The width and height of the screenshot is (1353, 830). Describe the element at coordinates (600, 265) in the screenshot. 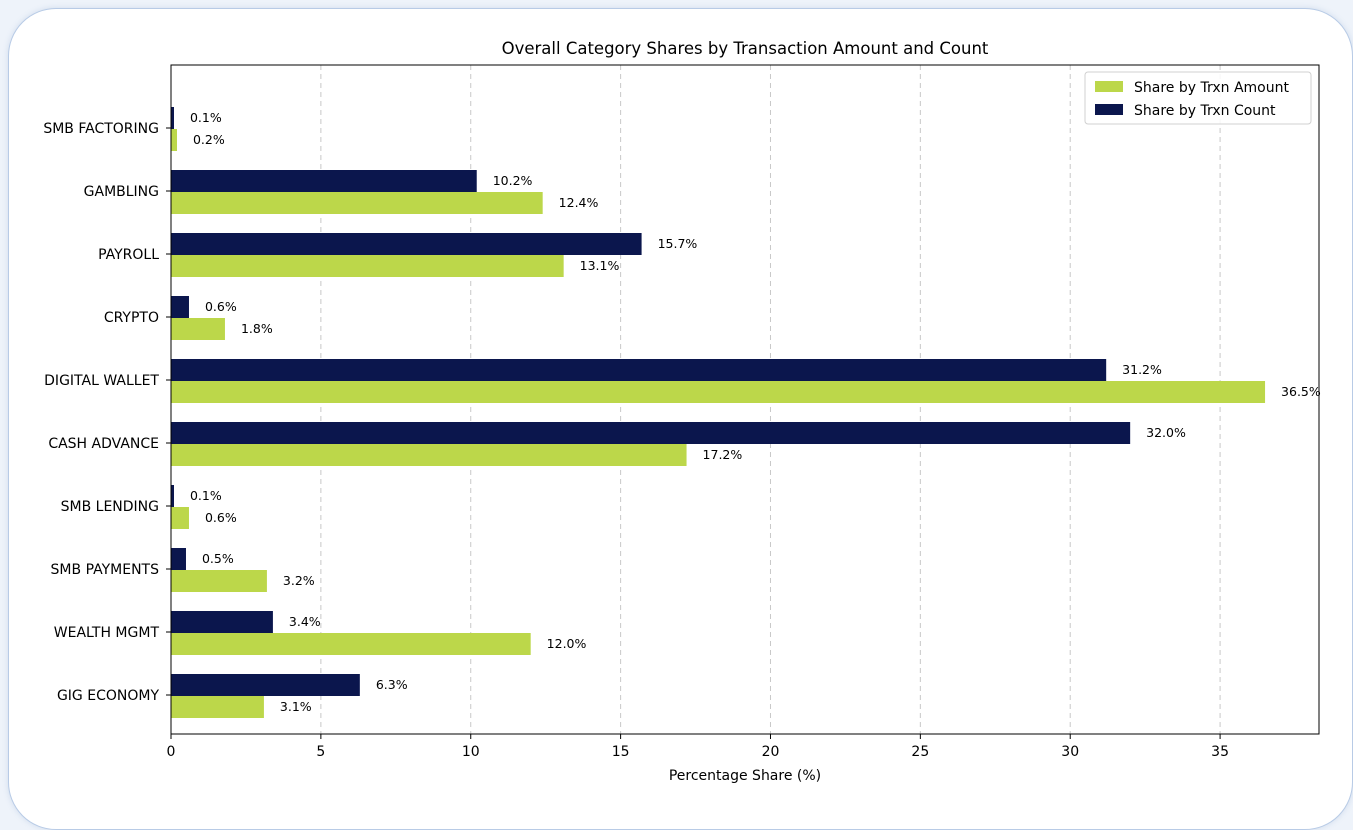

I see `data-label-amount: 13.1%` at that location.